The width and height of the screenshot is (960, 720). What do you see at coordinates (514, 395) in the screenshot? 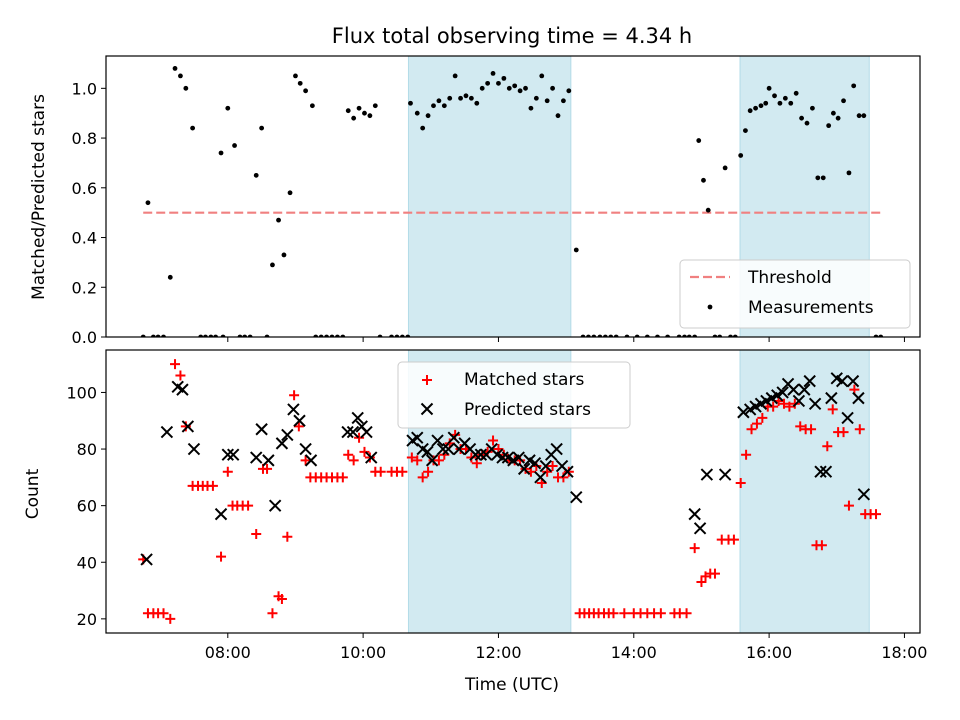
I see `bottom-legend` at bounding box center [514, 395].